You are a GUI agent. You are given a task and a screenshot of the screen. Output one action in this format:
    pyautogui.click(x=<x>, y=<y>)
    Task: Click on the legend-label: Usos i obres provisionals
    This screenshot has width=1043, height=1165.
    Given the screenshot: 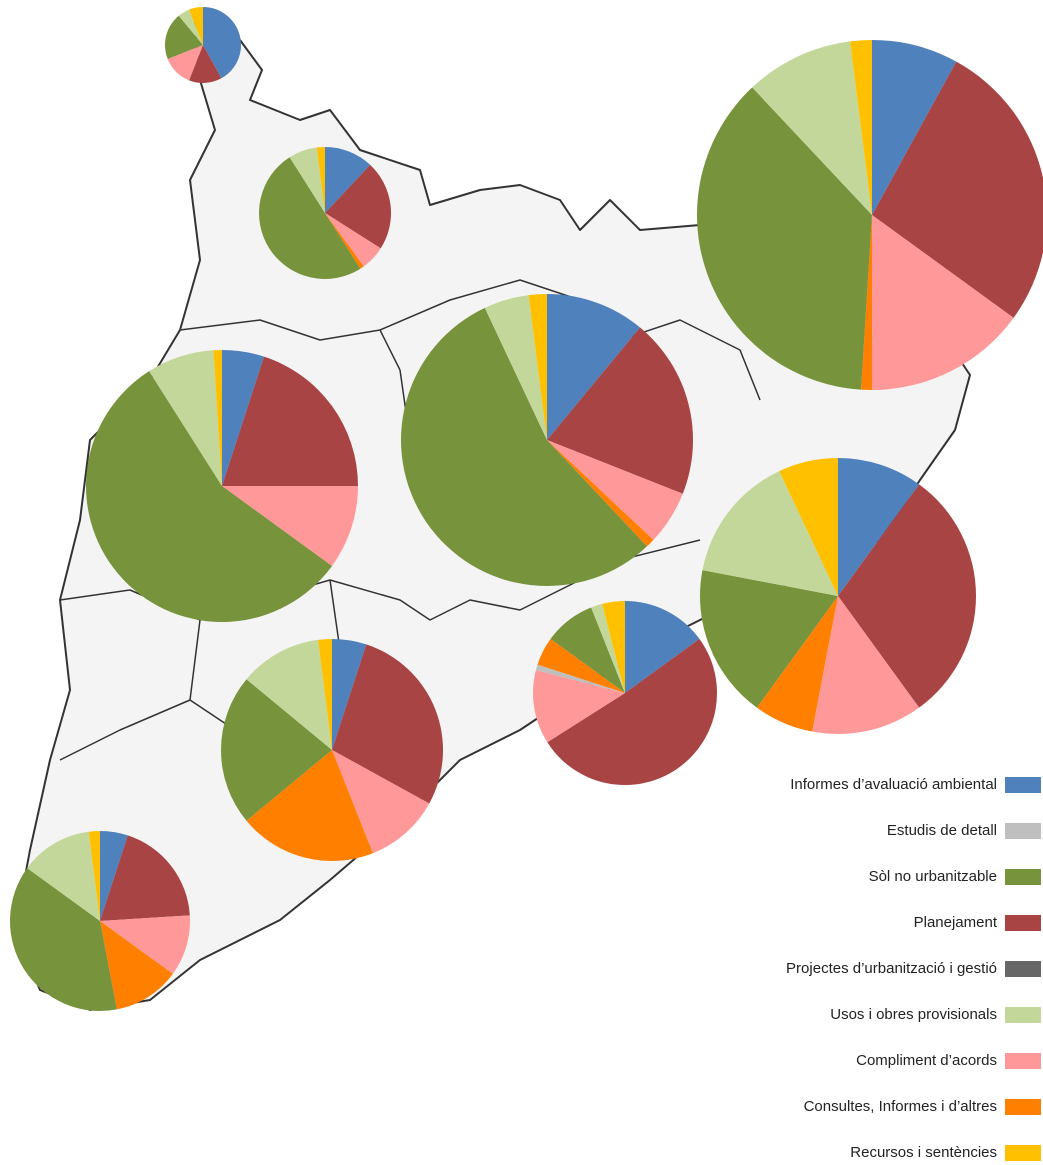 What is the action you would take?
    pyautogui.click(x=913, y=1014)
    